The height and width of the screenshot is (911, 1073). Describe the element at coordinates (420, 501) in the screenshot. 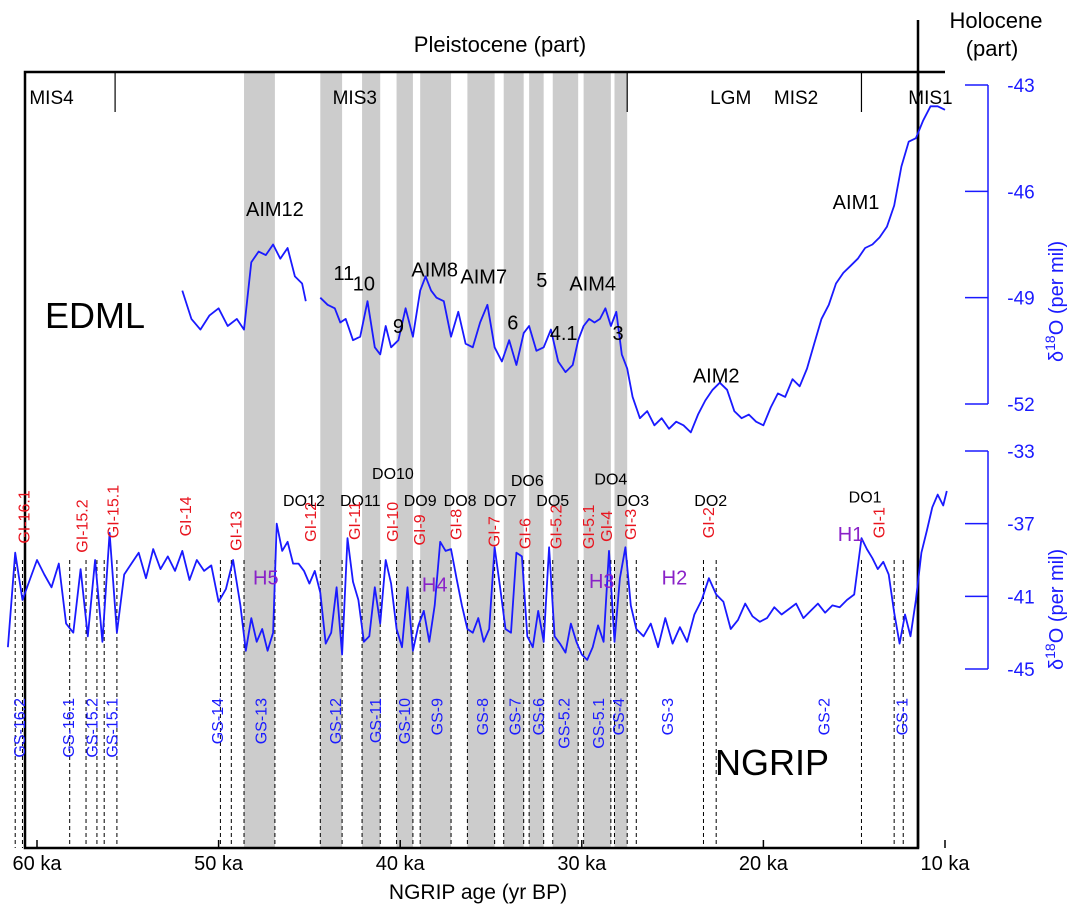

I see `do-event-label: DO9` at that location.